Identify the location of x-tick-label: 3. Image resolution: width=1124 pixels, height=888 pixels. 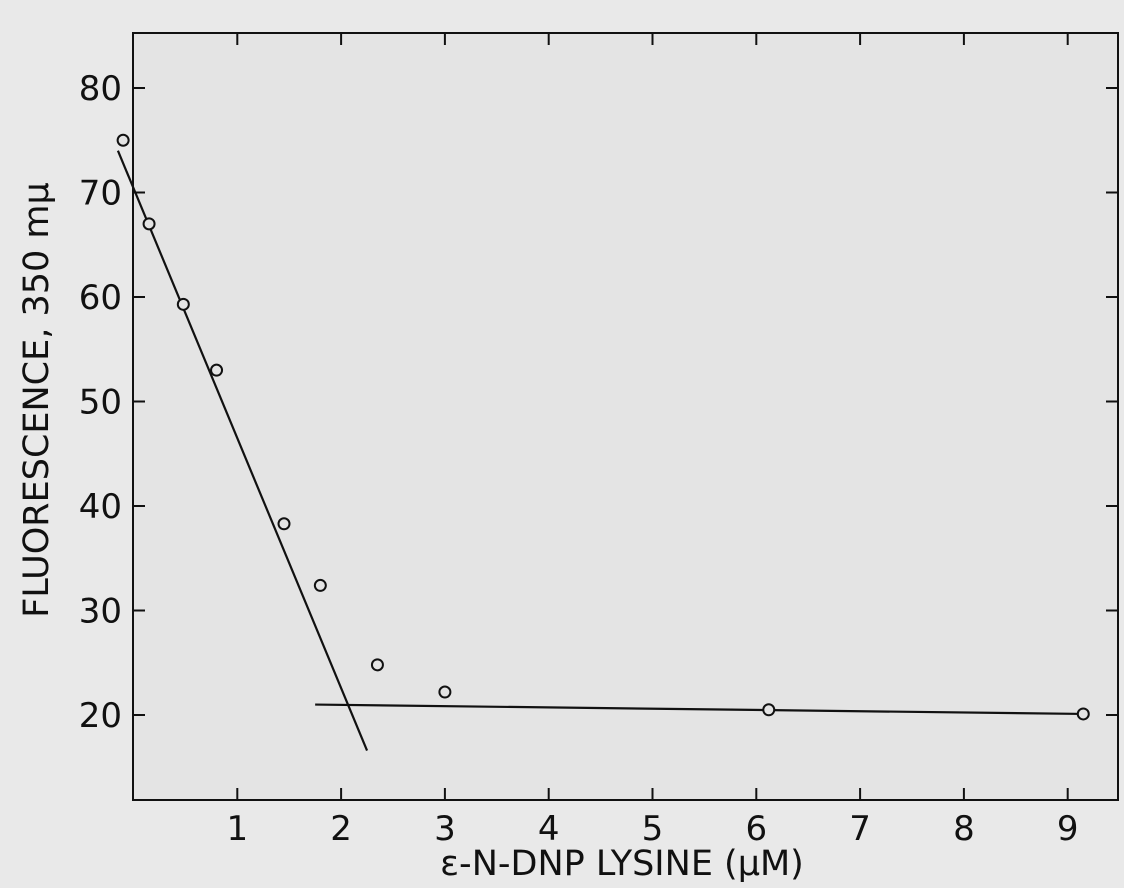
(445, 829).